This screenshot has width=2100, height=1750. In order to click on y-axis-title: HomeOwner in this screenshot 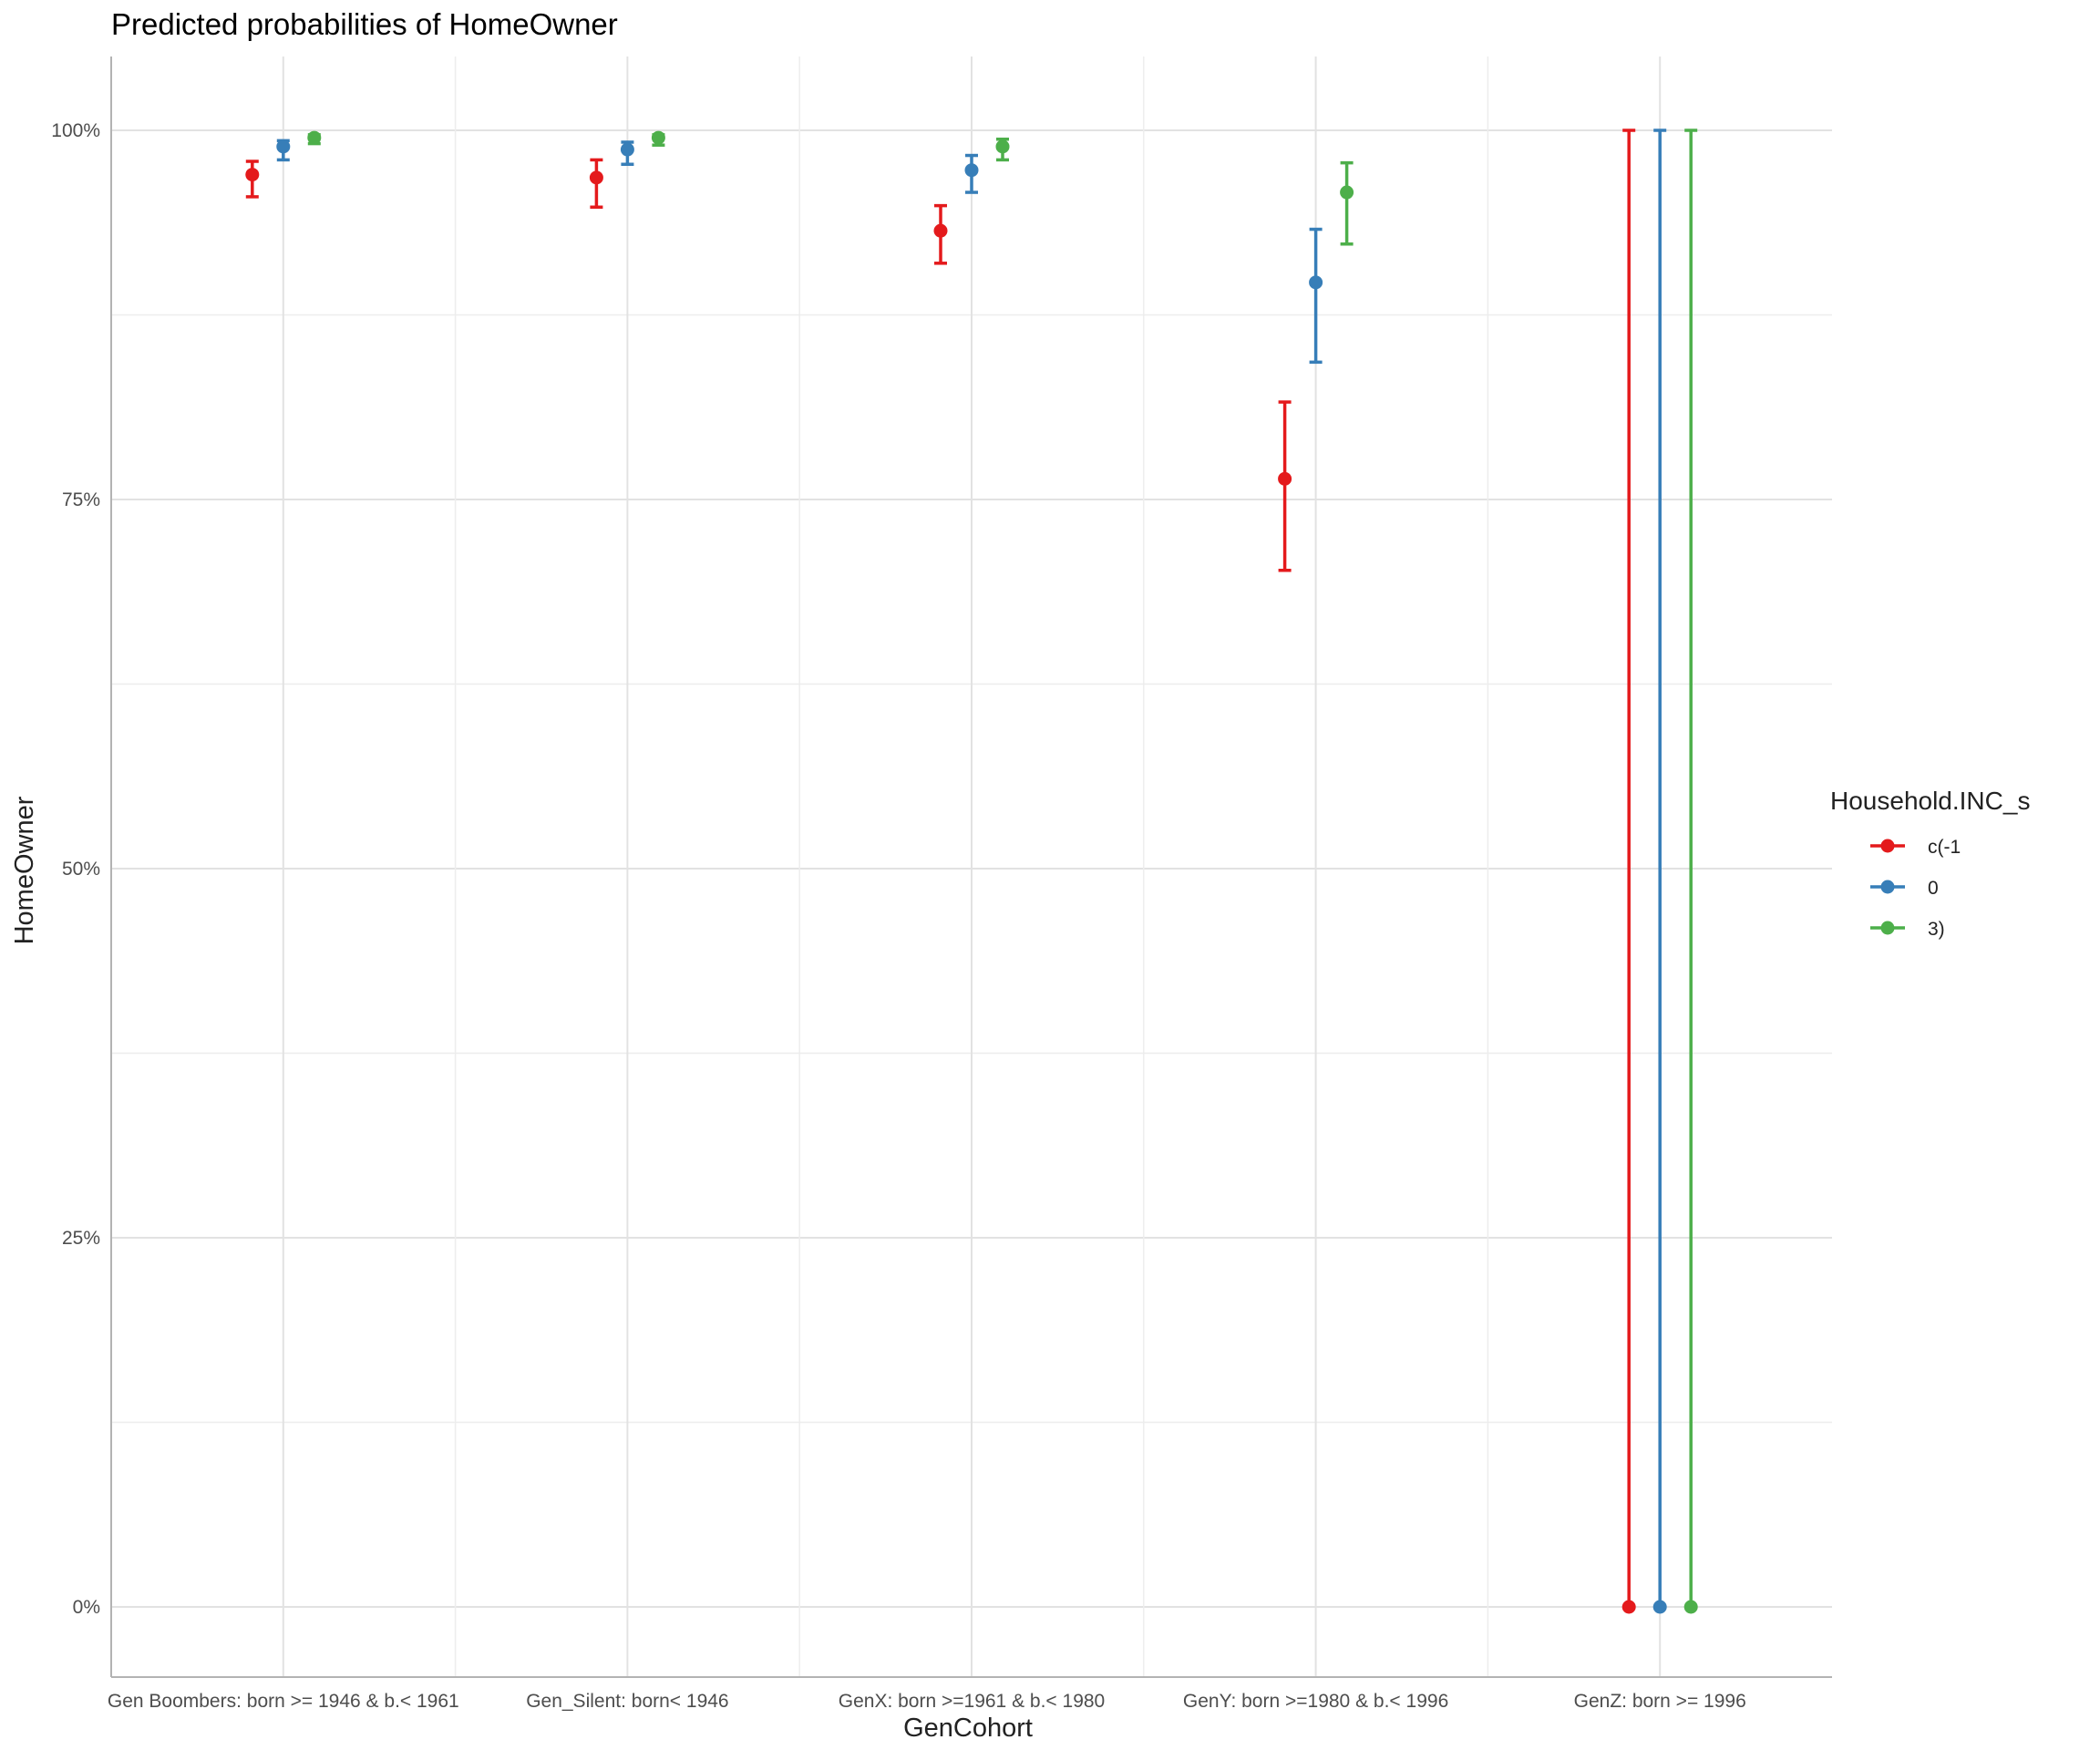, I will do `click(25, 870)`.